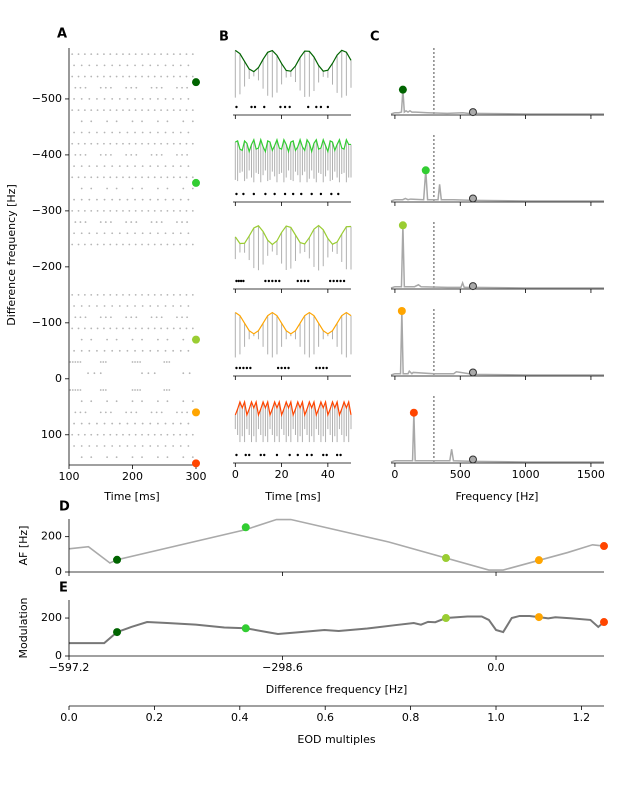 The image size is (629, 800). What do you see at coordinates (293, 323) in the screenshot?
I see `envelope-line` at bounding box center [293, 323].